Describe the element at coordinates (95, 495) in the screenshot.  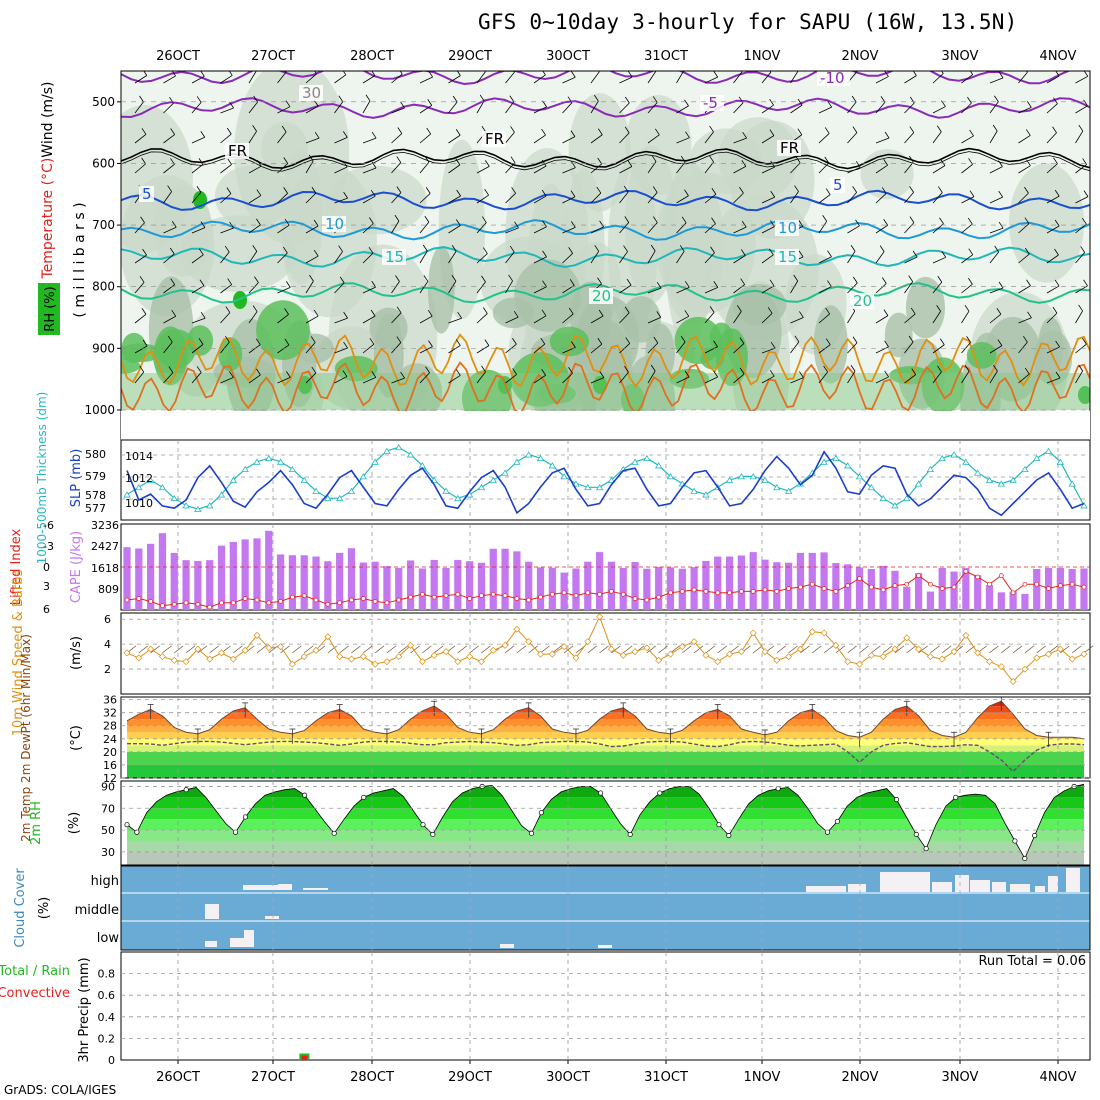
I see `thickness-tick-label: 578` at that location.